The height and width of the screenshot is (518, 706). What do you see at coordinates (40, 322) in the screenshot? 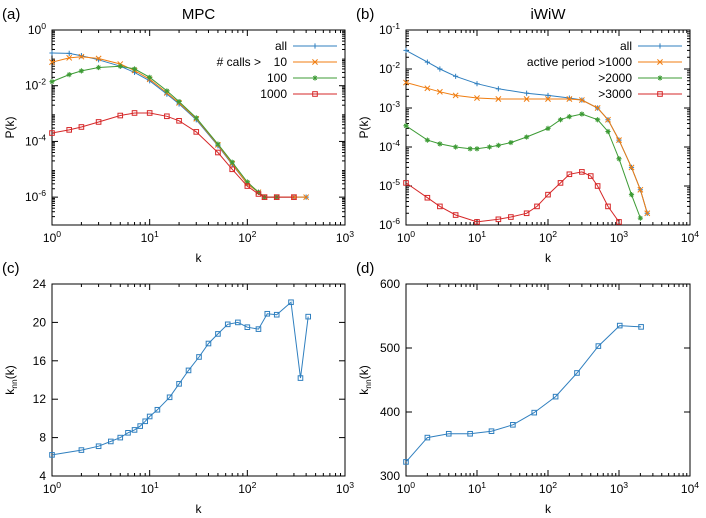
I see `y-tick-label: 20` at bounding box center [40, 322].